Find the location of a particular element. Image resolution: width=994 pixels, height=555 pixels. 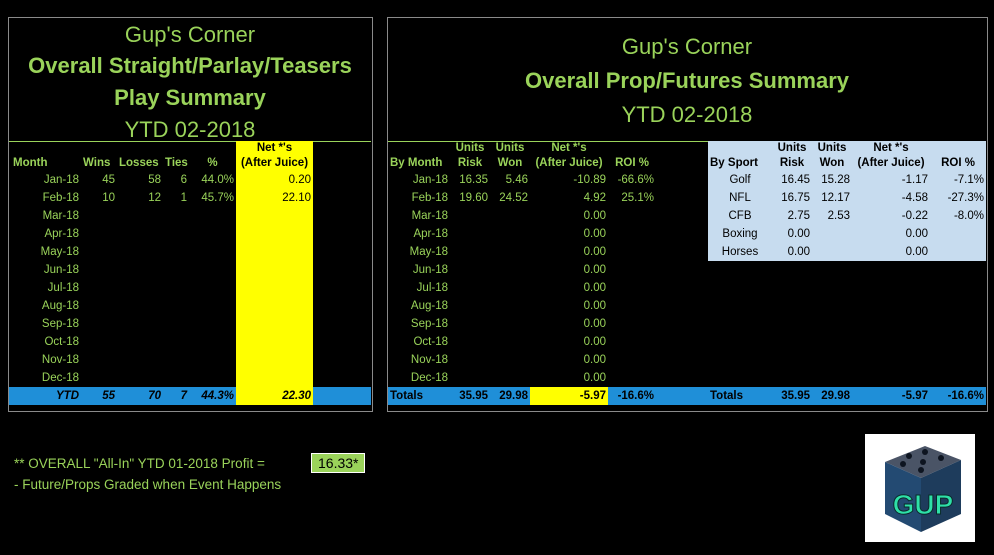

left-header-row: Net *'s is located at coordinates (190, 148).